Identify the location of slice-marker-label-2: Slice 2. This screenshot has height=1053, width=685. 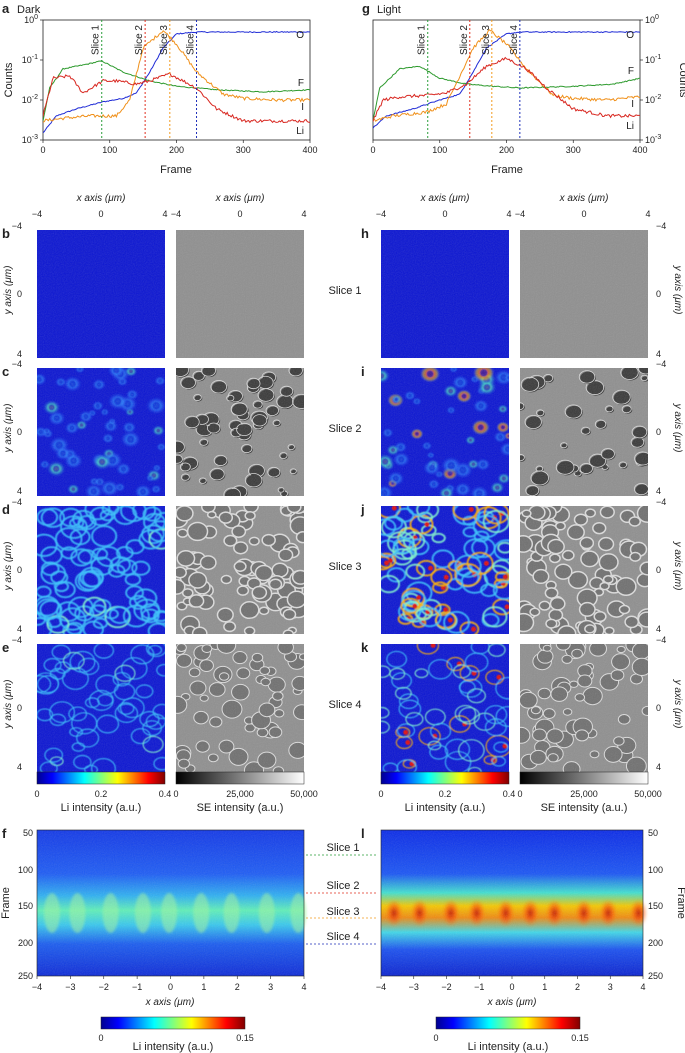
(139, 40).